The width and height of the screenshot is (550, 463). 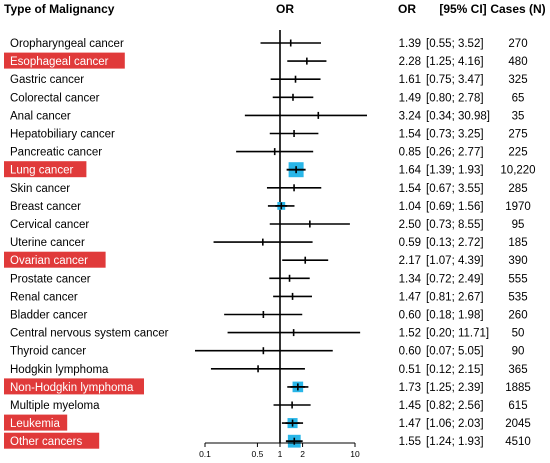 What do you see at coordinates (517, 189) in the screenshot?
I see `cases-value: 285` at bounding box center [517, 189].